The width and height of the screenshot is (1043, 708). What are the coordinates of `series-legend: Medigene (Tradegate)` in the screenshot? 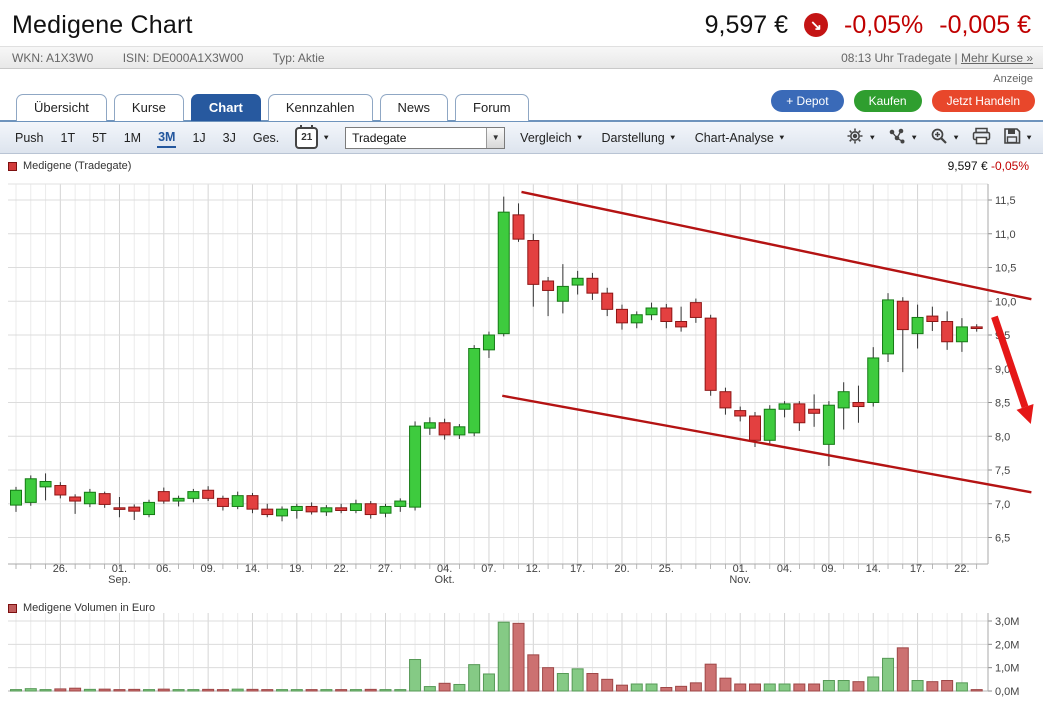 It's located at (69, 166).